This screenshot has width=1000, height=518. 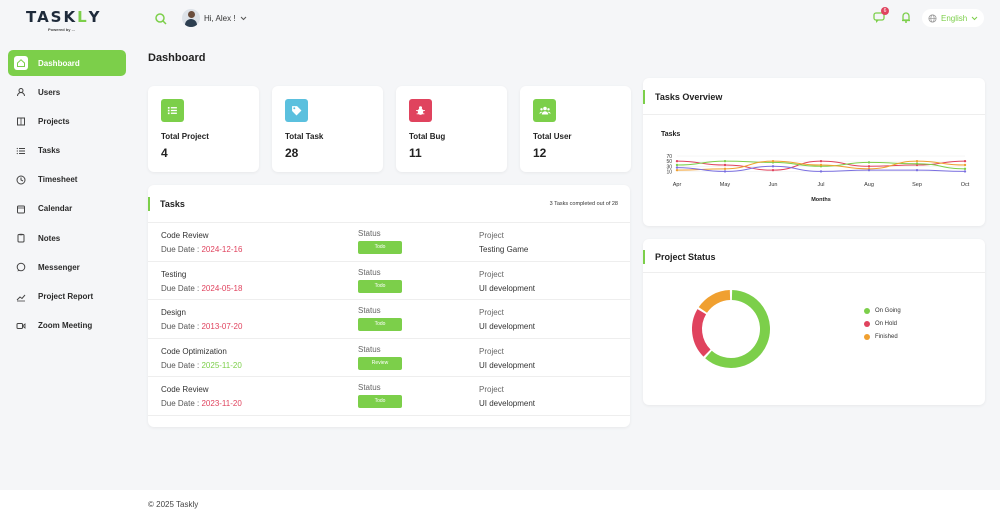 I want to click on panel-title: Project Status, so click(x=679, y=257).